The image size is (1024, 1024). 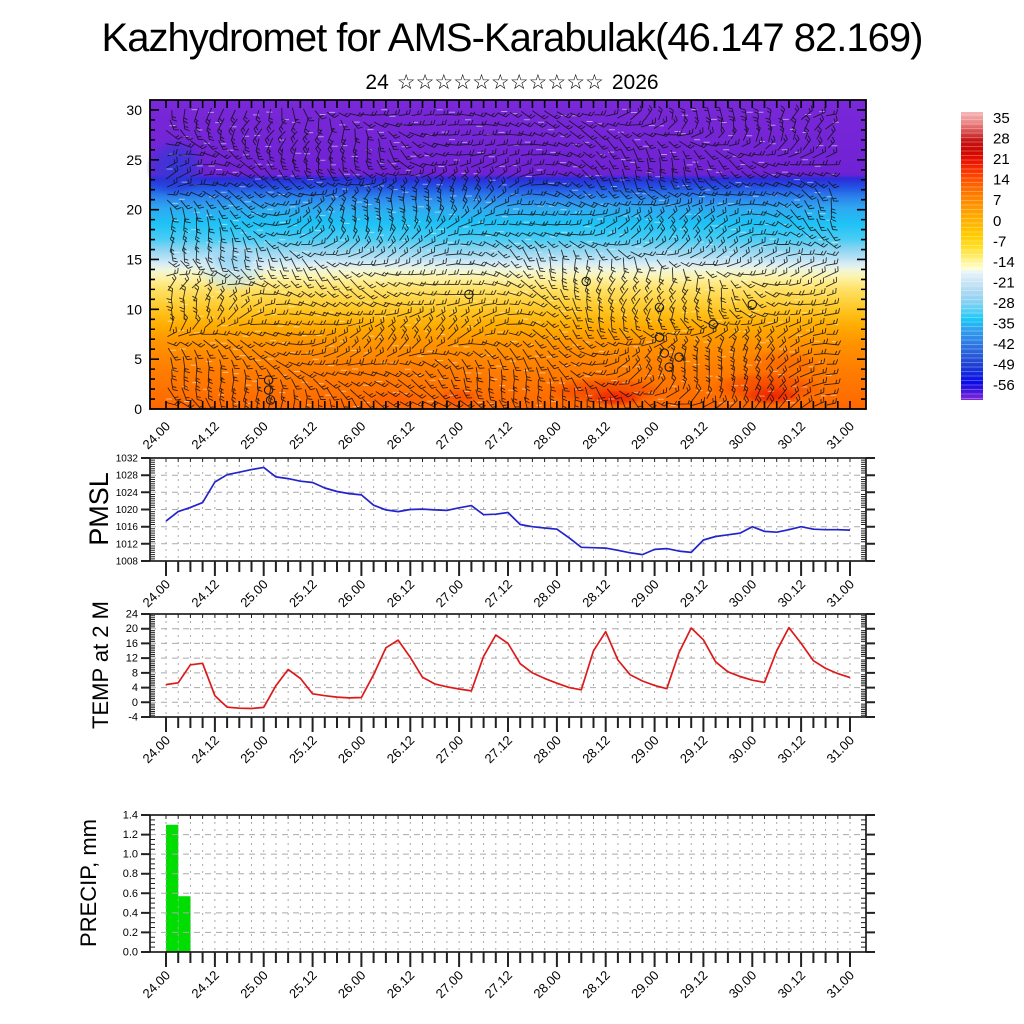 What do you see at coordinates (988, 255) in the screenshot?
I see `colorbar: 35 28 21 14 7 0 -7 -14 -21 -28 -35 -42 -49 -56` at bounding box center [988, 255].